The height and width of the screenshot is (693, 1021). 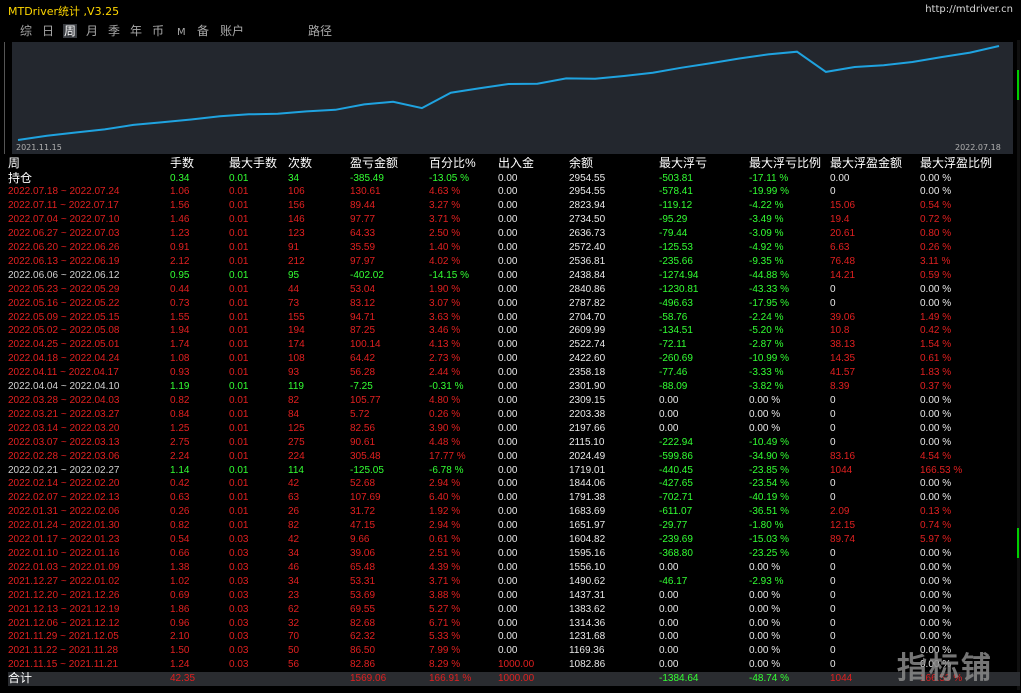 I want to click on col-week: 周, so click(x=14, y=164).